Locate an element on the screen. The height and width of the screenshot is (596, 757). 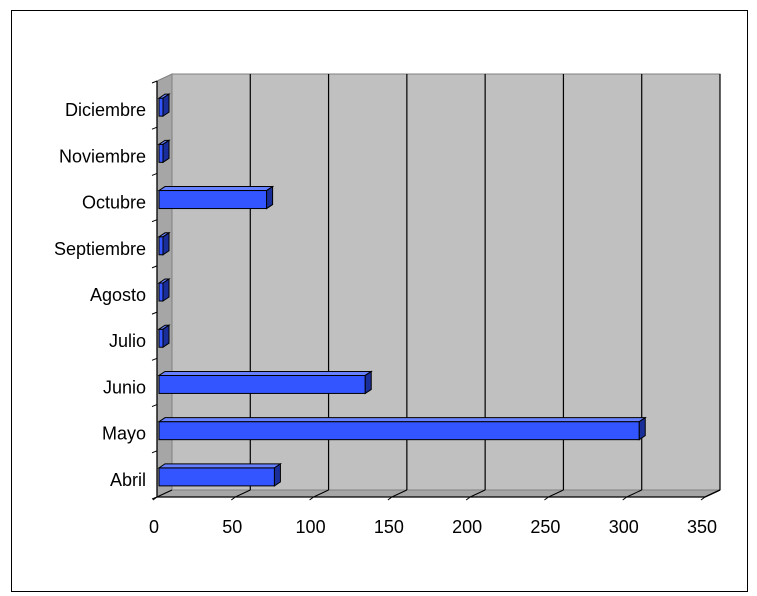
x-tick-label: 50 is located at coordinates (232, 527).